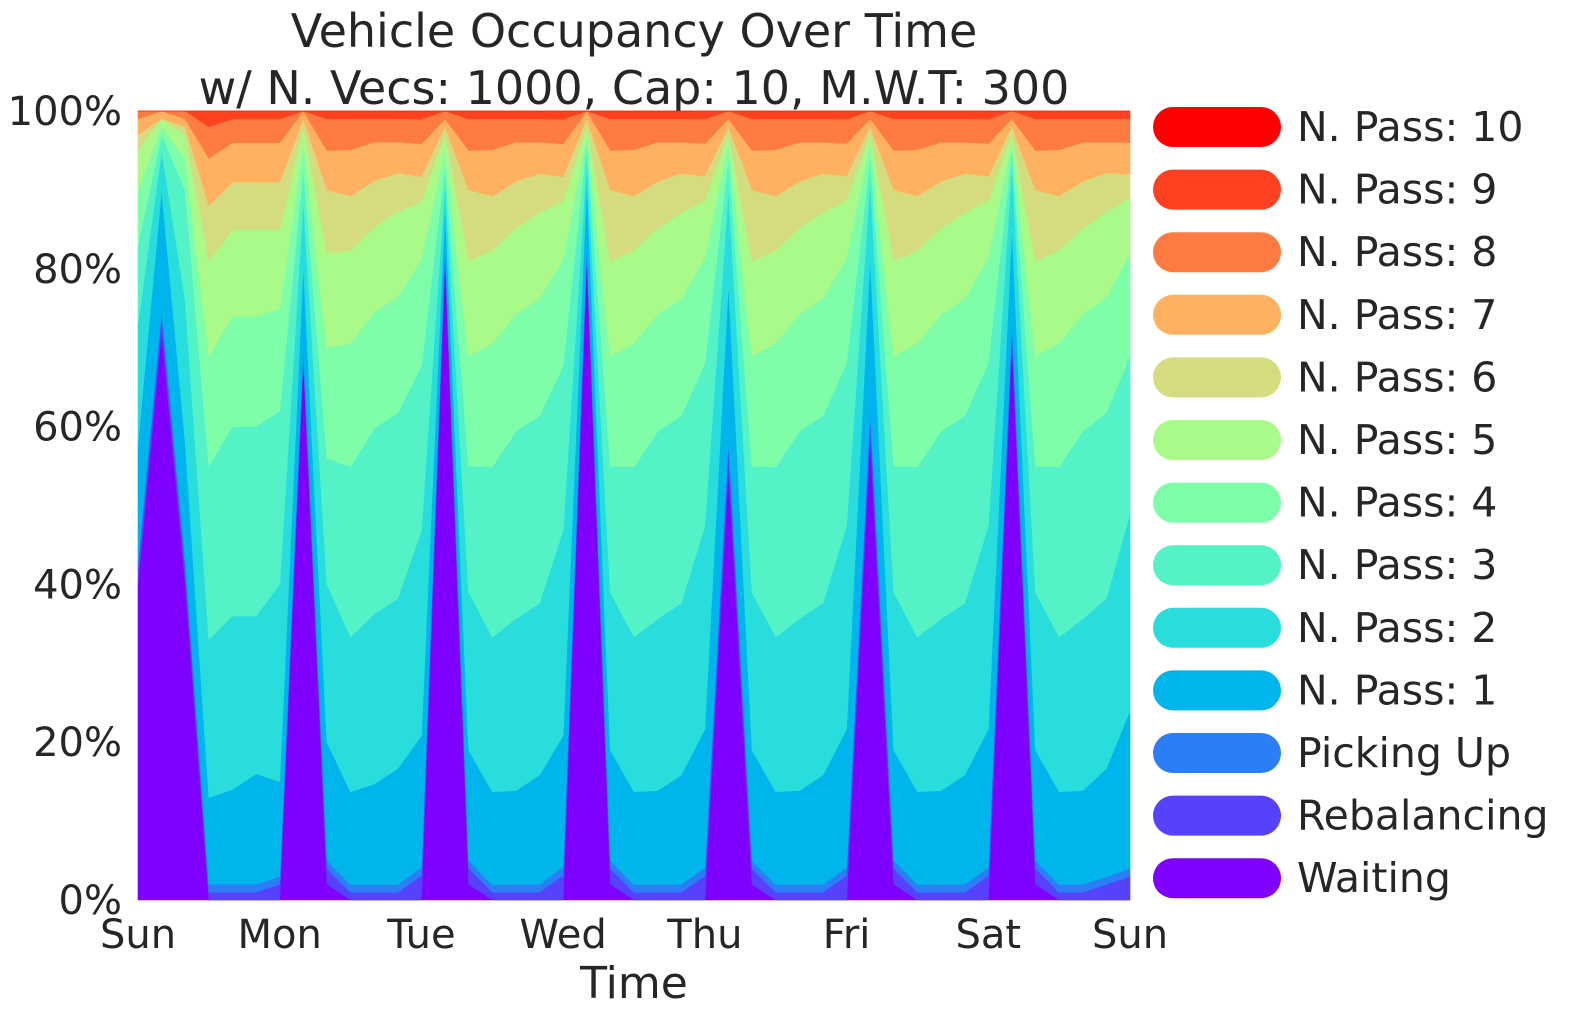  What do you see at coordinates (634, 935) in the screenshot?
I see `x-axis-ticks: Sun Mon Tue Wed Thu Fri Sat Sun` at bounding box center [634, 935].